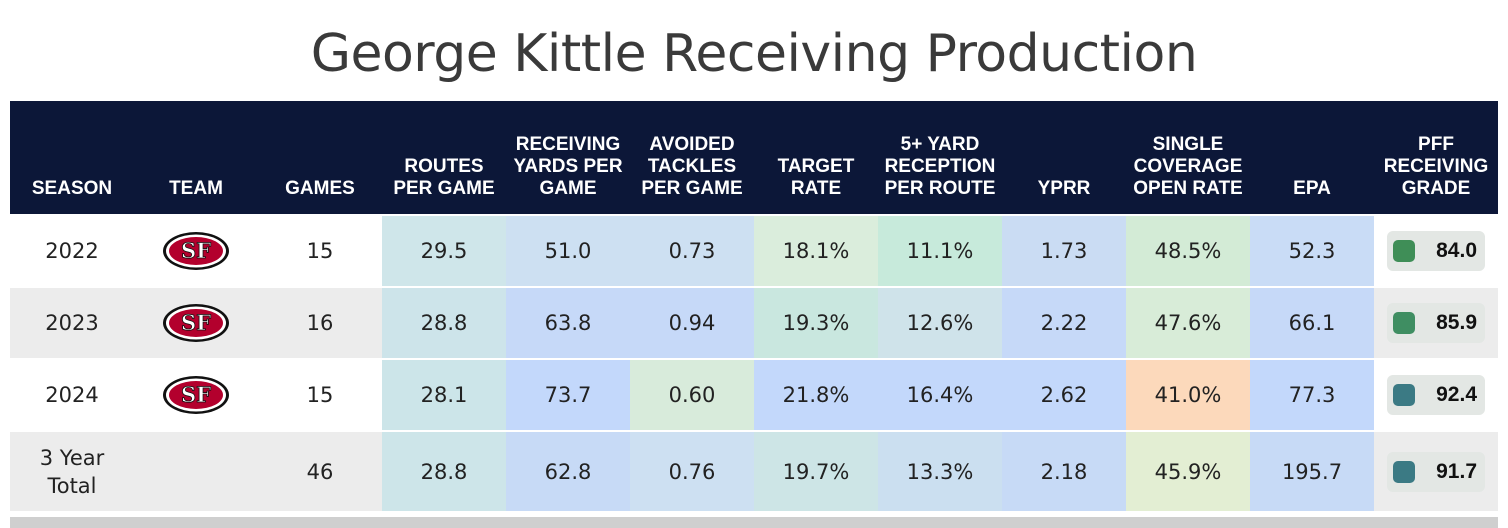 The image size is (1508, 528). I want to click on season-cell: 3 Year Total, so click(72, 470).